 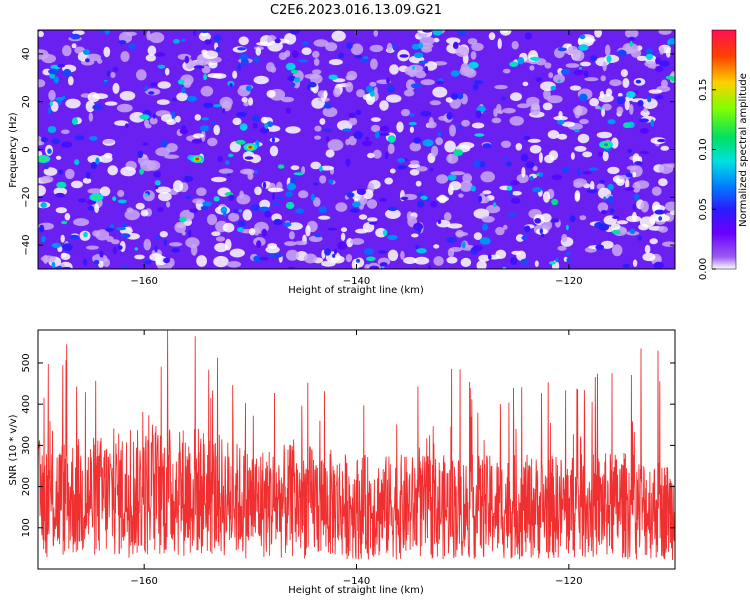 What do you see at coordinates (26, 54) in the screenshot?
I see `y-tick-label: 40` at bounding box center [26, 54].